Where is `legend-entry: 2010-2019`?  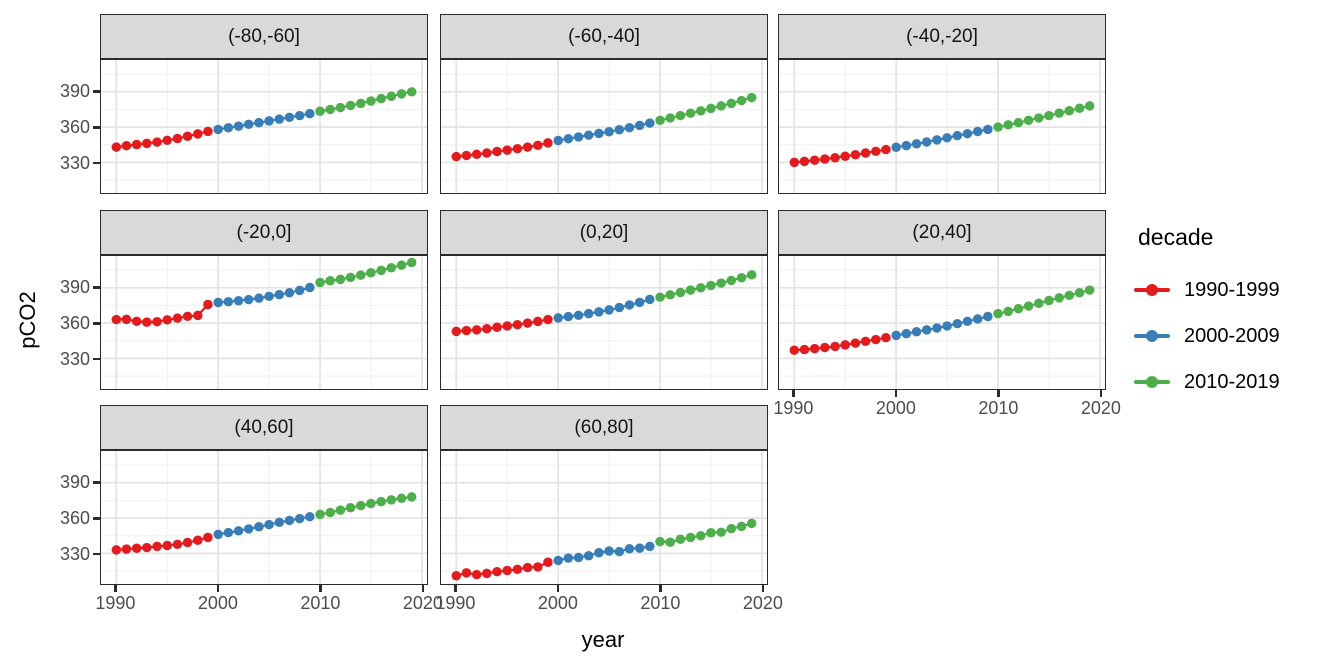 legend-entry: 2010-2019 is located at coordinates (1237, 382).